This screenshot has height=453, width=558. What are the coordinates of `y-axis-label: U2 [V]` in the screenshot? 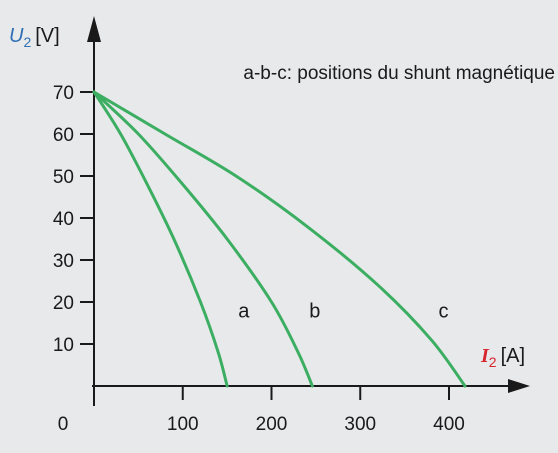 It's located at (34, 37).